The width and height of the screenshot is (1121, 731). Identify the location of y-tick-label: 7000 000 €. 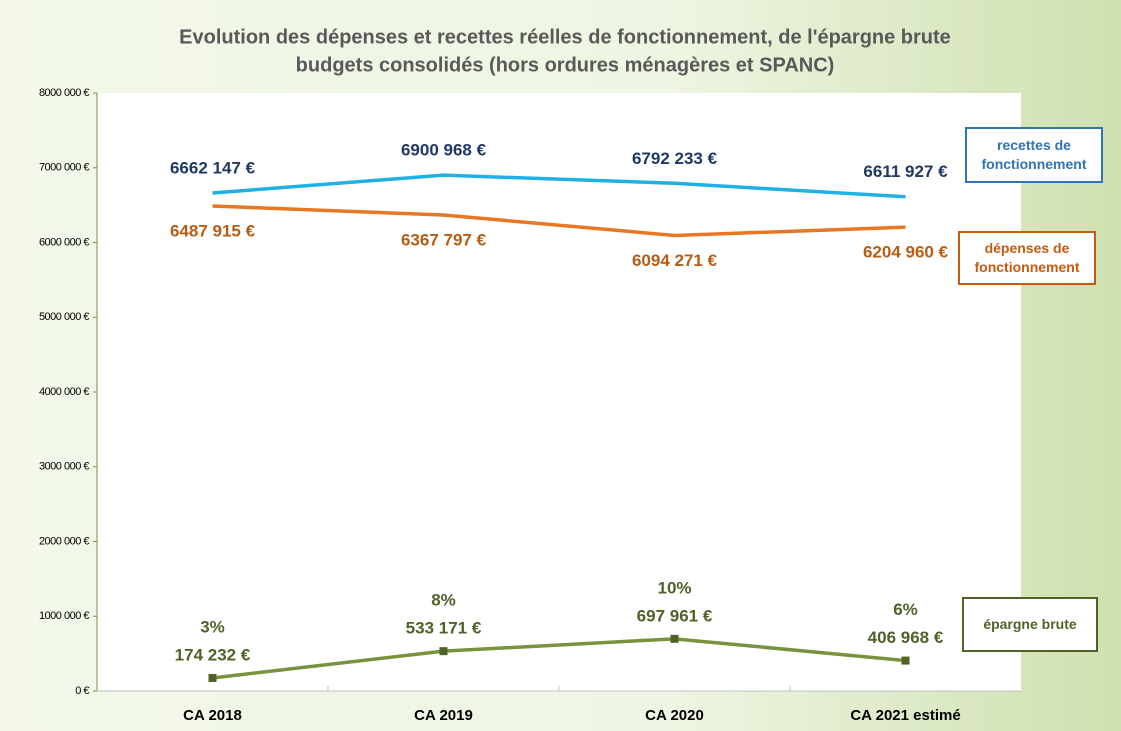
(64, 168).